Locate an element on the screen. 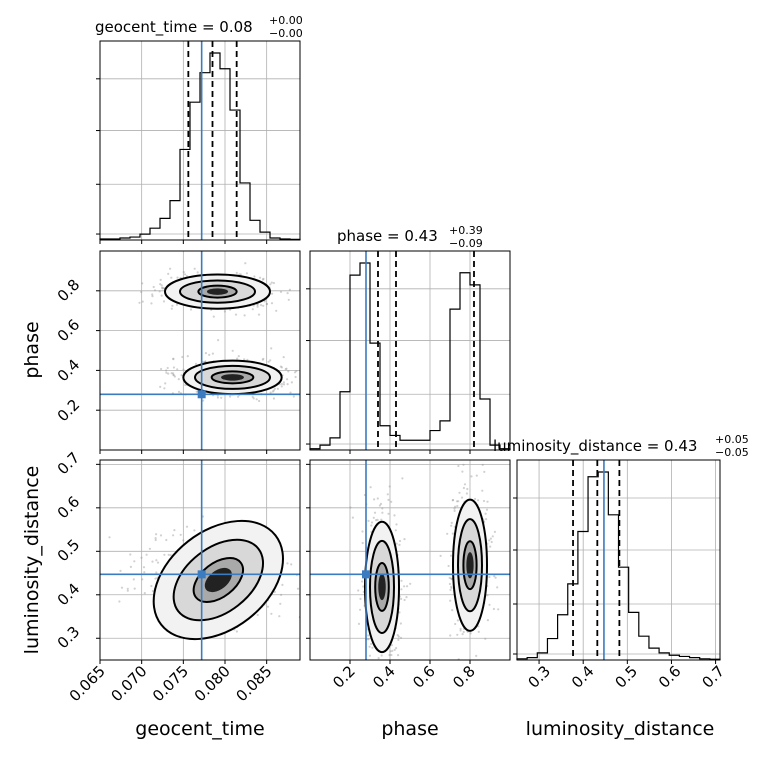 The width and height of the screenshot is (760, 760). xtick-label: 0.7 is located at coordinates (713, 677).